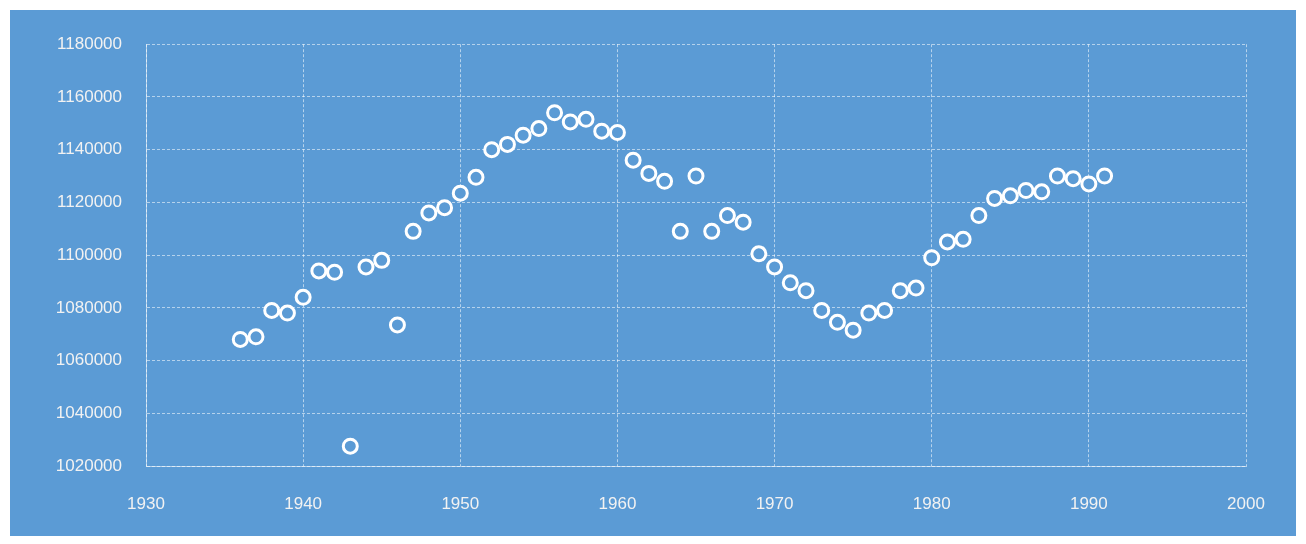 The width and height of the screenshot is (1306, 544). What do you see at coordinates (88, 465) in the screenshot?
I see `y-tick-label: 1020000` at bounding box center [88, 465].